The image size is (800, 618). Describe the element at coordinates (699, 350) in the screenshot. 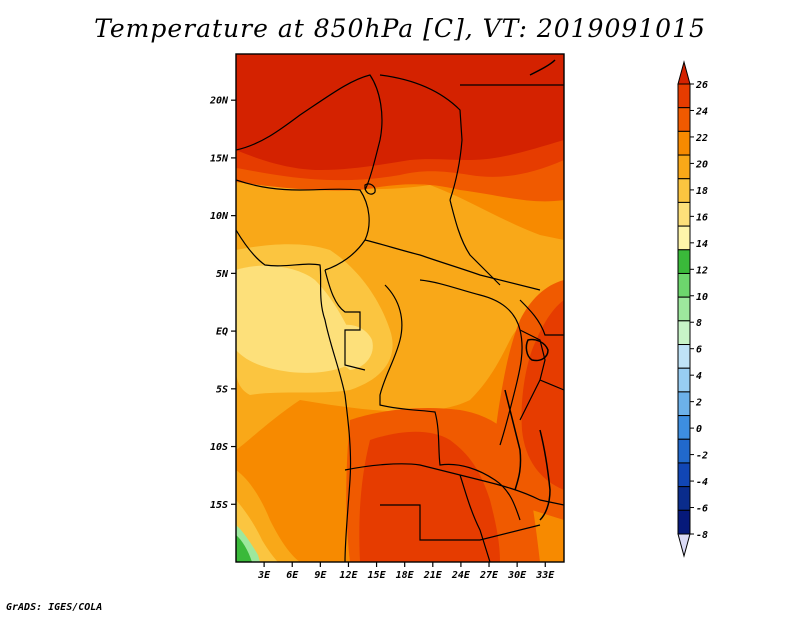

I see `colorbar-label: 6` at that location.